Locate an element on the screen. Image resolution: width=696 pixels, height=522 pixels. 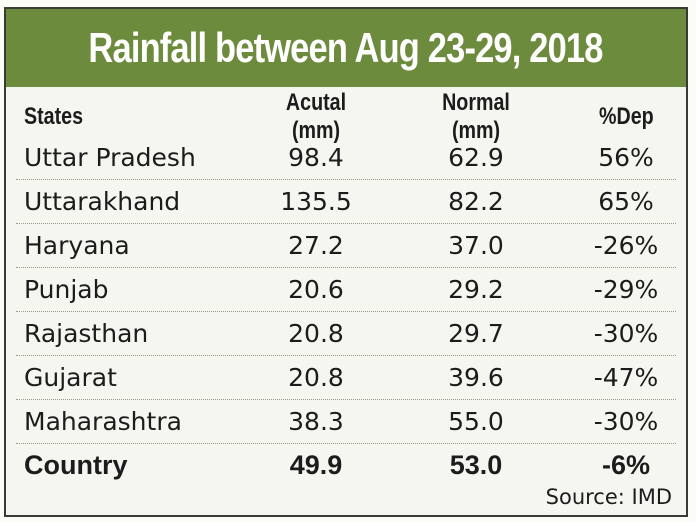
cell-state: Gujarat is located at coordinates (70, 377).